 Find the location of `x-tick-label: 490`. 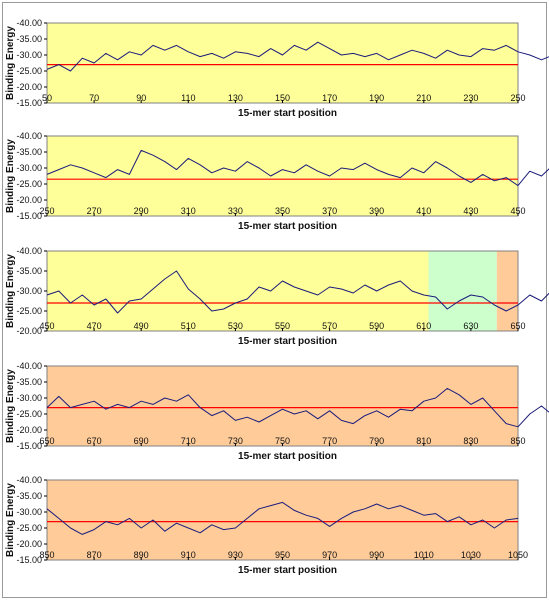

x-tick-label: 490 is located at coordinates (141, 326).